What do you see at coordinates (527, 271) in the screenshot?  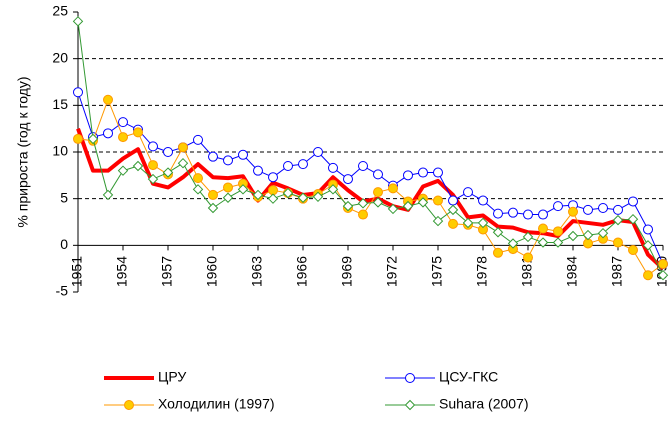 I see `x-tick-label: 1981` at bounding box center [527, 271].